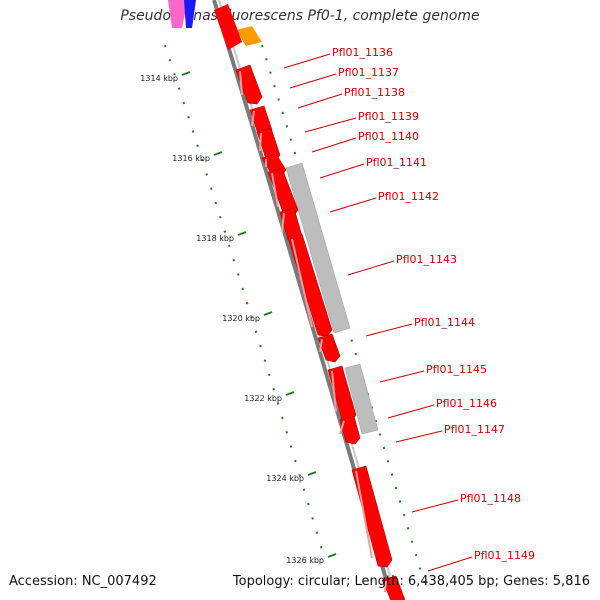 The width and height of the screenshot is (600, 600). I want to click on red-feature-top, so click(228, 27).